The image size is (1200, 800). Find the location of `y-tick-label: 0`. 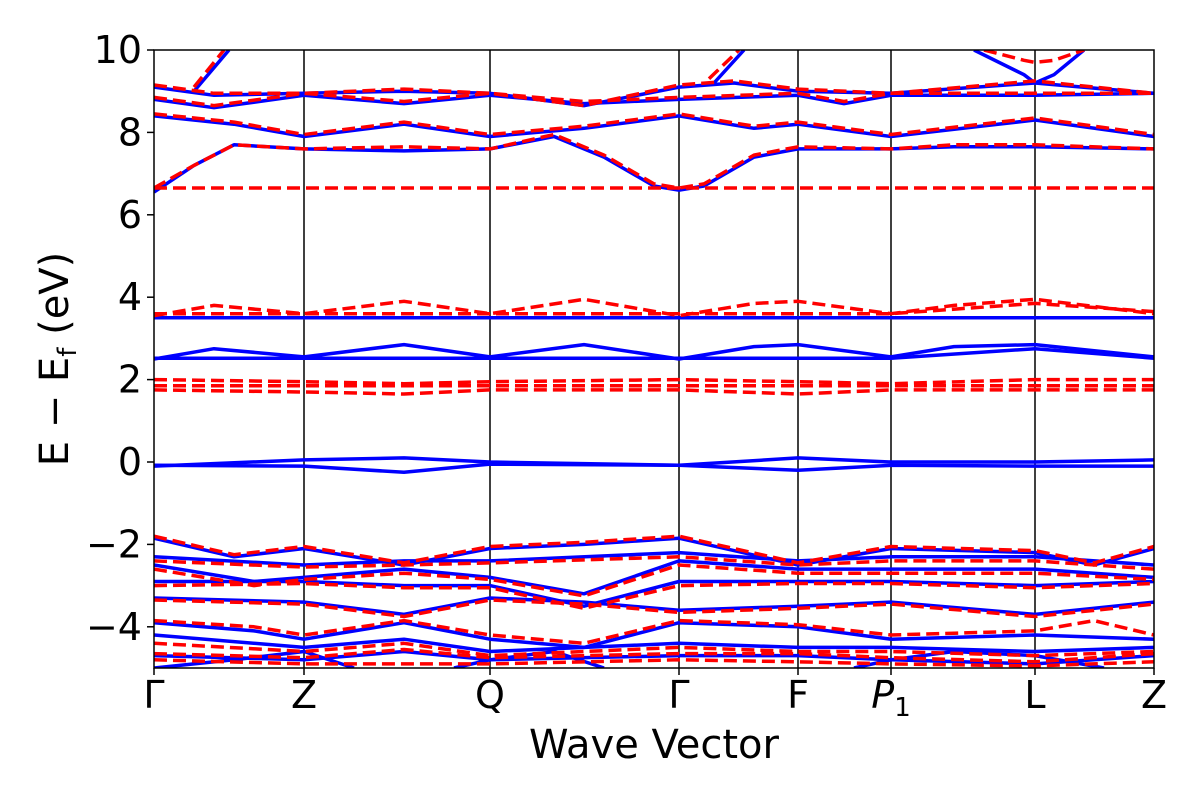

y-tick-label: 0 is located at coordinates (130, 462).